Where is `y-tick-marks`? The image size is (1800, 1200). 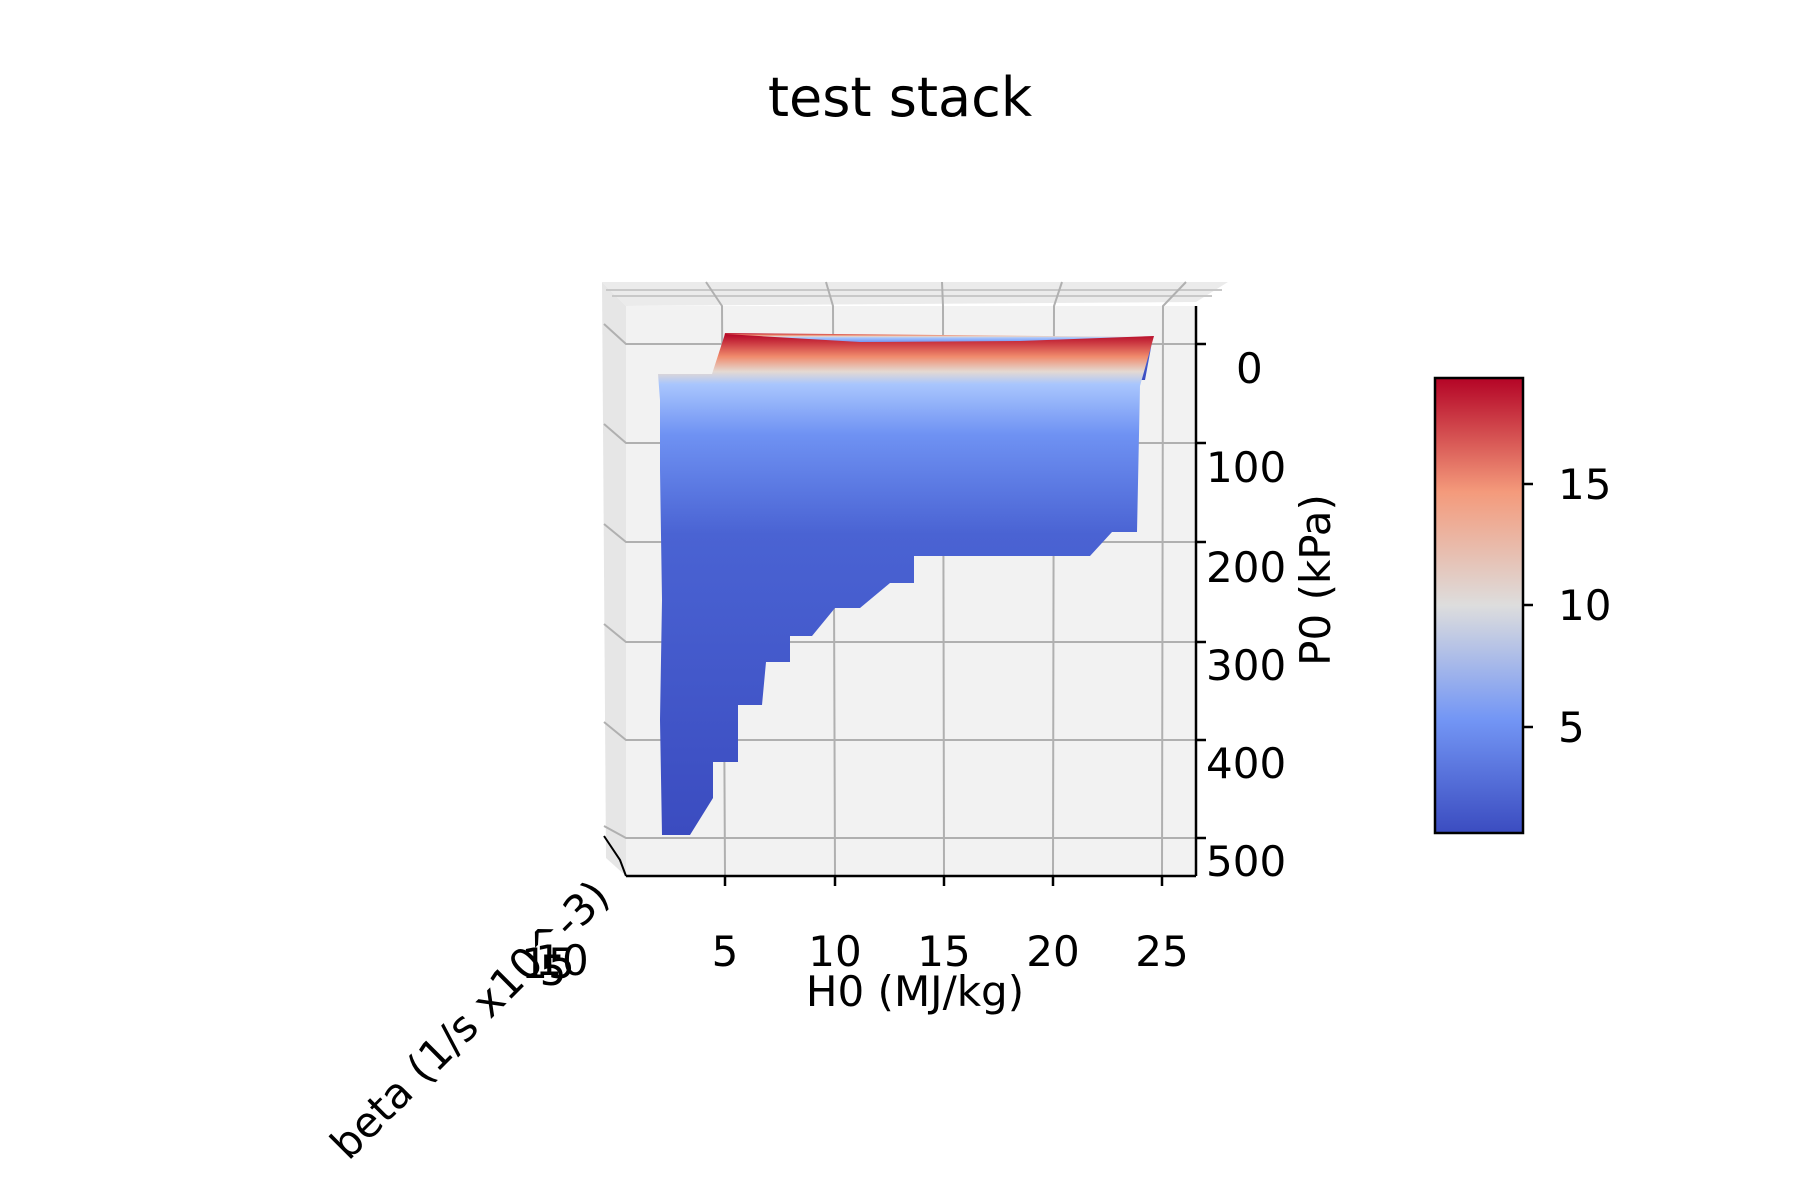 y-tick-marks is located at coordinates (1201, 591).